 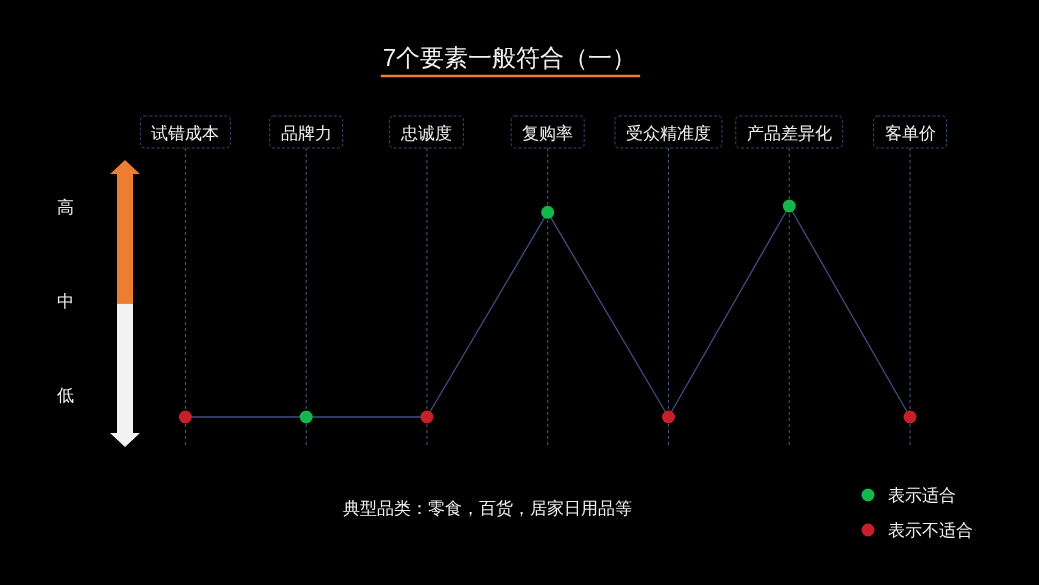 I want to click on x-tick-label: 产品差异化, so click(x=789, y=133).